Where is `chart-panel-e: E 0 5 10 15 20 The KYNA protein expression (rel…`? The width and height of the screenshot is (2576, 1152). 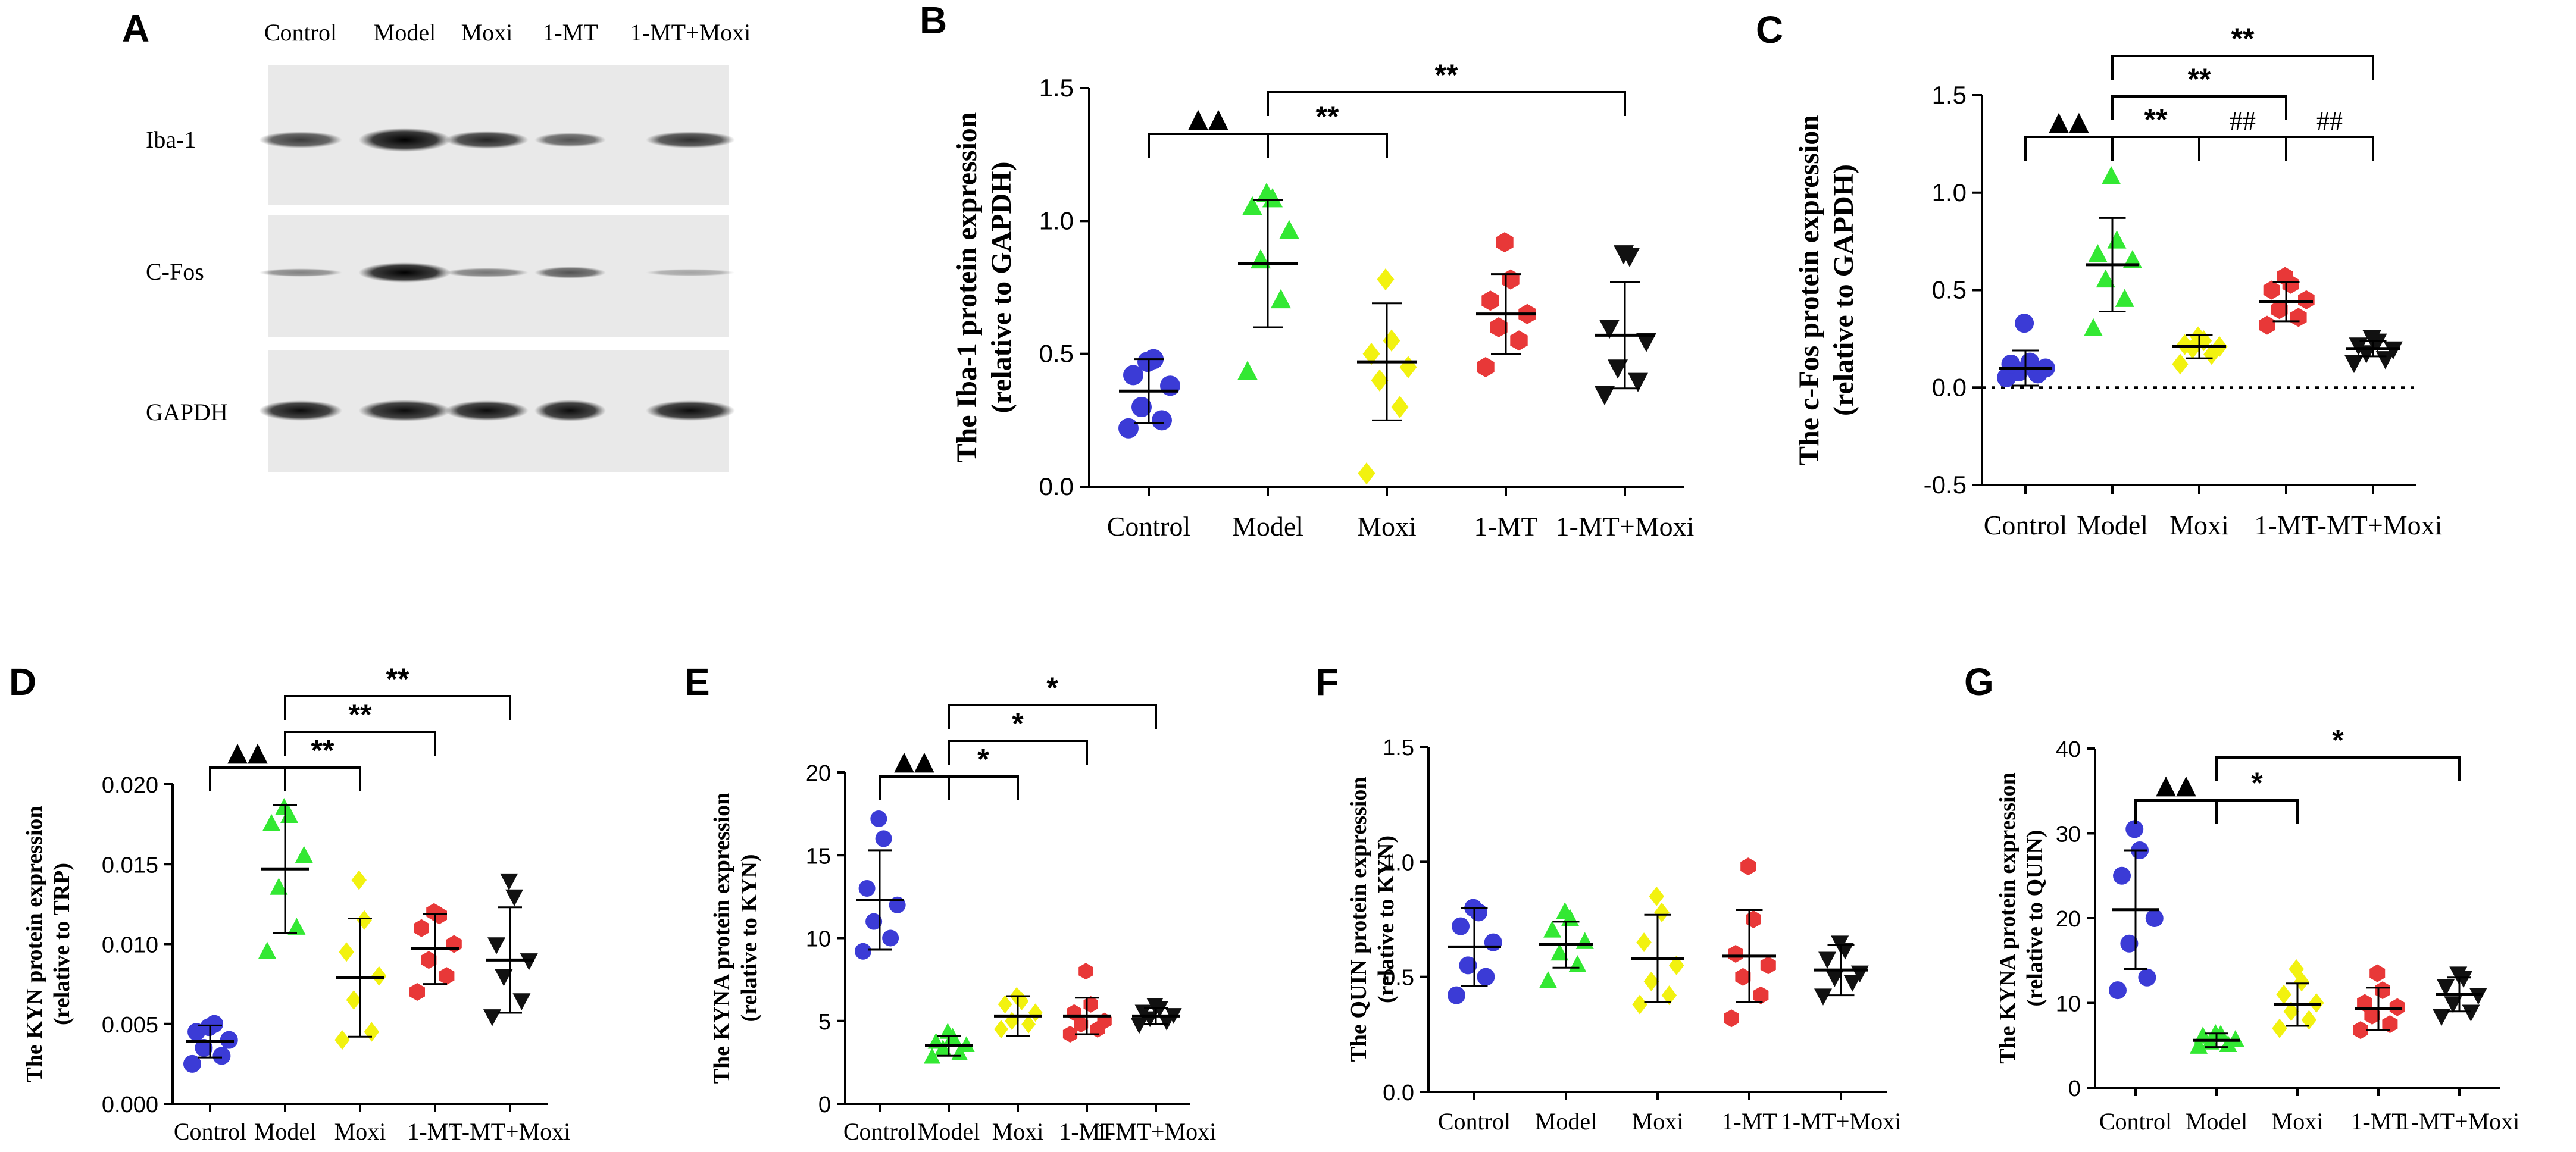
chart-panel-e: E 0 5 10 15 20 The KYNA protein expression (rel… is located at coordinates (950, 902).